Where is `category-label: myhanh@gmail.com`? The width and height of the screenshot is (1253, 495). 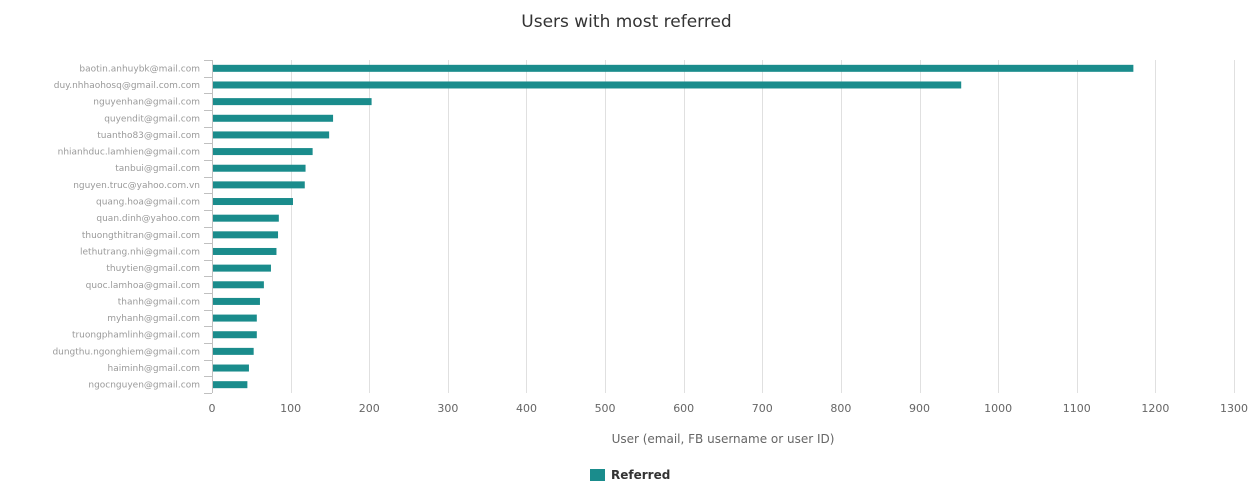
category-label: myhanh@gmail.com is located at coordinates (153, 319).